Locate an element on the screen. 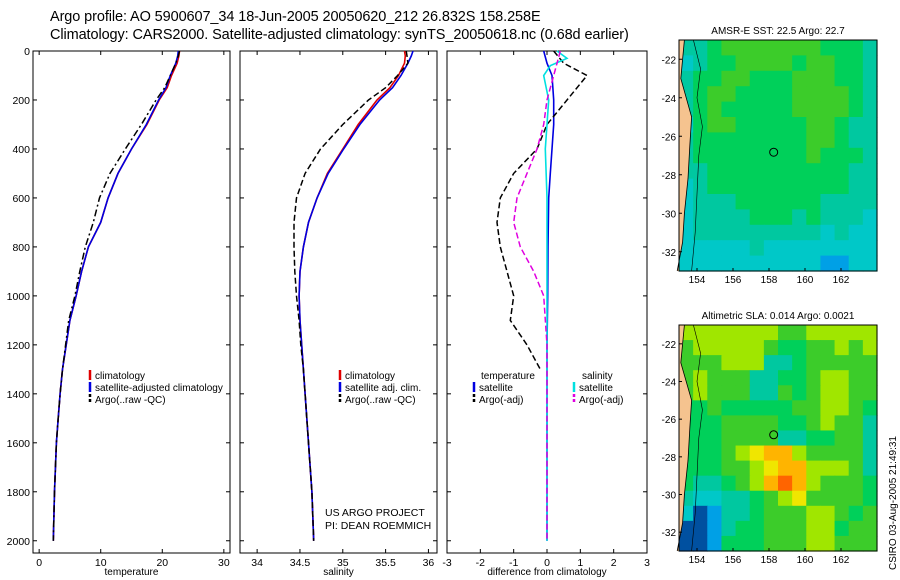 Image resolution: width=900 pixels, height=580 pixels. x-tick-label: 35.5 is located at coordinates (385, 563).